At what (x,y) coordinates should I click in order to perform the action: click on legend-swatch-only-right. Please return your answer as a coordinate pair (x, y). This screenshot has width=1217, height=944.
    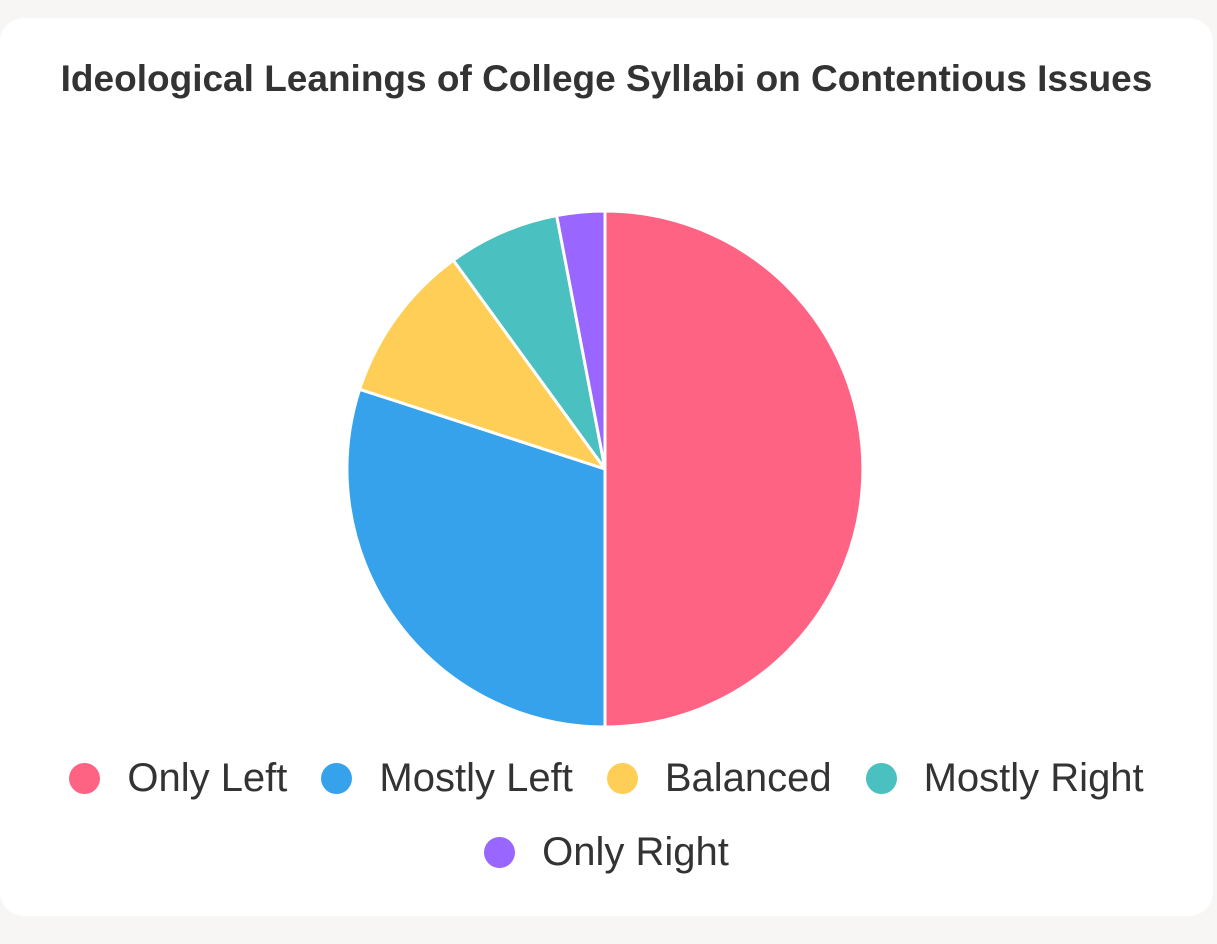
    Looking at the image, I should click on (500, 852).